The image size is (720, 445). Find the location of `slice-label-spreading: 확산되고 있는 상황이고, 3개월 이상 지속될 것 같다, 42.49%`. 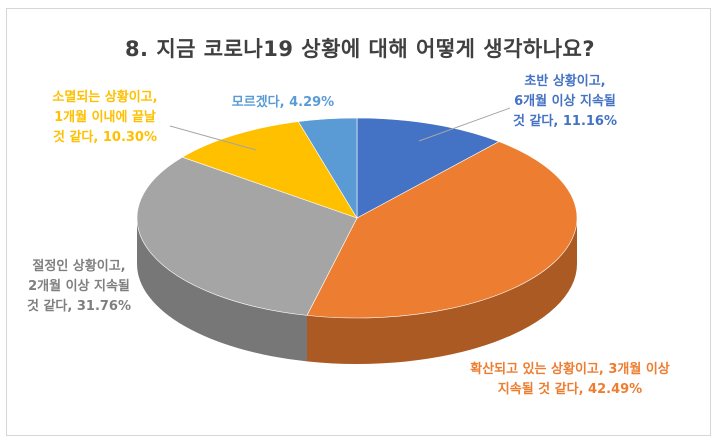

slice-label-spreading: 확산되고 있는 상황이고, 3개월 이상 지속될 것 같다, 42.49% is located at coordinates (570, 379).